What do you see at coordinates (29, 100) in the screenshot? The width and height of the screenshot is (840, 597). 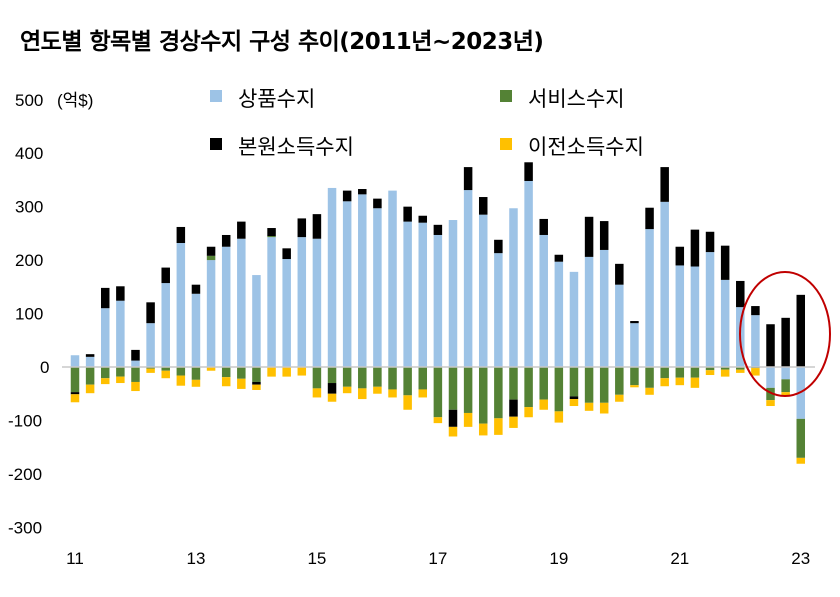 I see `y-tick-label: 500` at bounding box center [29, 100].